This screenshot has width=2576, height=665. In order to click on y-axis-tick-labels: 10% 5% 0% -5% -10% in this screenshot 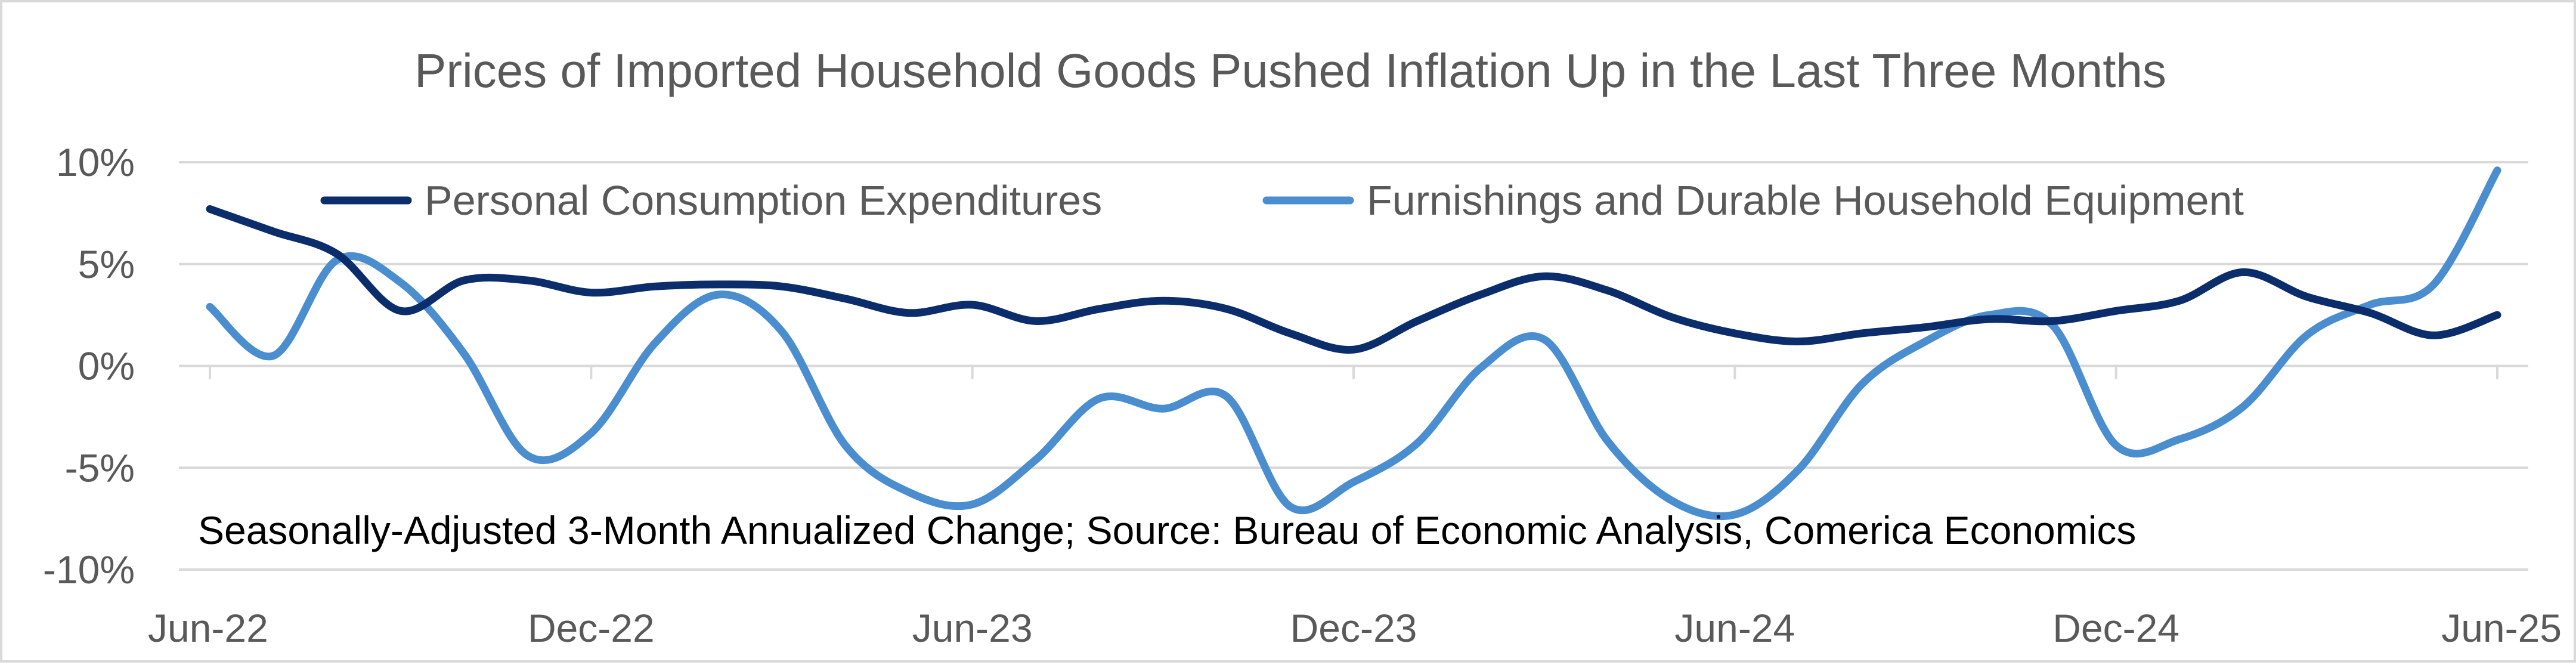, I will do `click(89, 366)`.